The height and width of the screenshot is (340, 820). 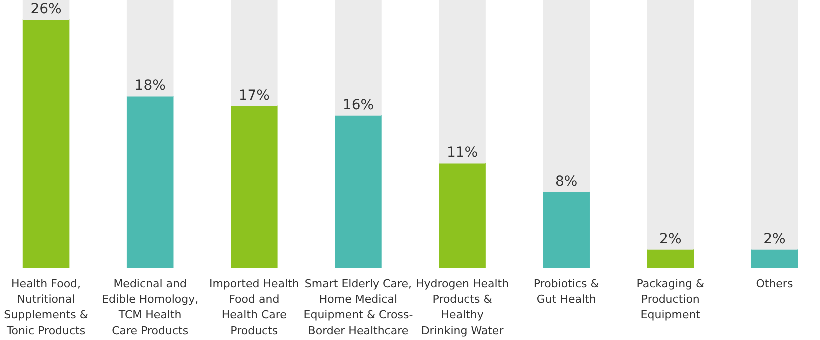 I want to click on data-label: 26%, so click(x=46, y=10).